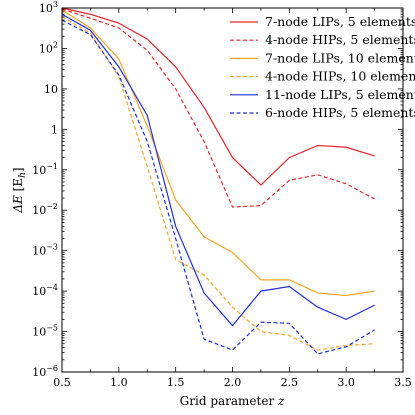 This screenshot has width=415, height=415. Describe the element at coordinates (340, 76) in the screenshot. I see `legend-label-3: 4-node HIPs, 10 elements` at that location.